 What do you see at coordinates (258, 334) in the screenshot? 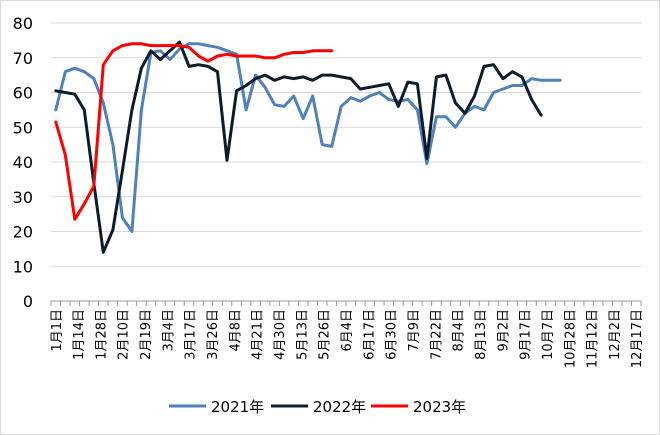
I see `x-tick-label: 4月21日` at bounding box center [258, 334].